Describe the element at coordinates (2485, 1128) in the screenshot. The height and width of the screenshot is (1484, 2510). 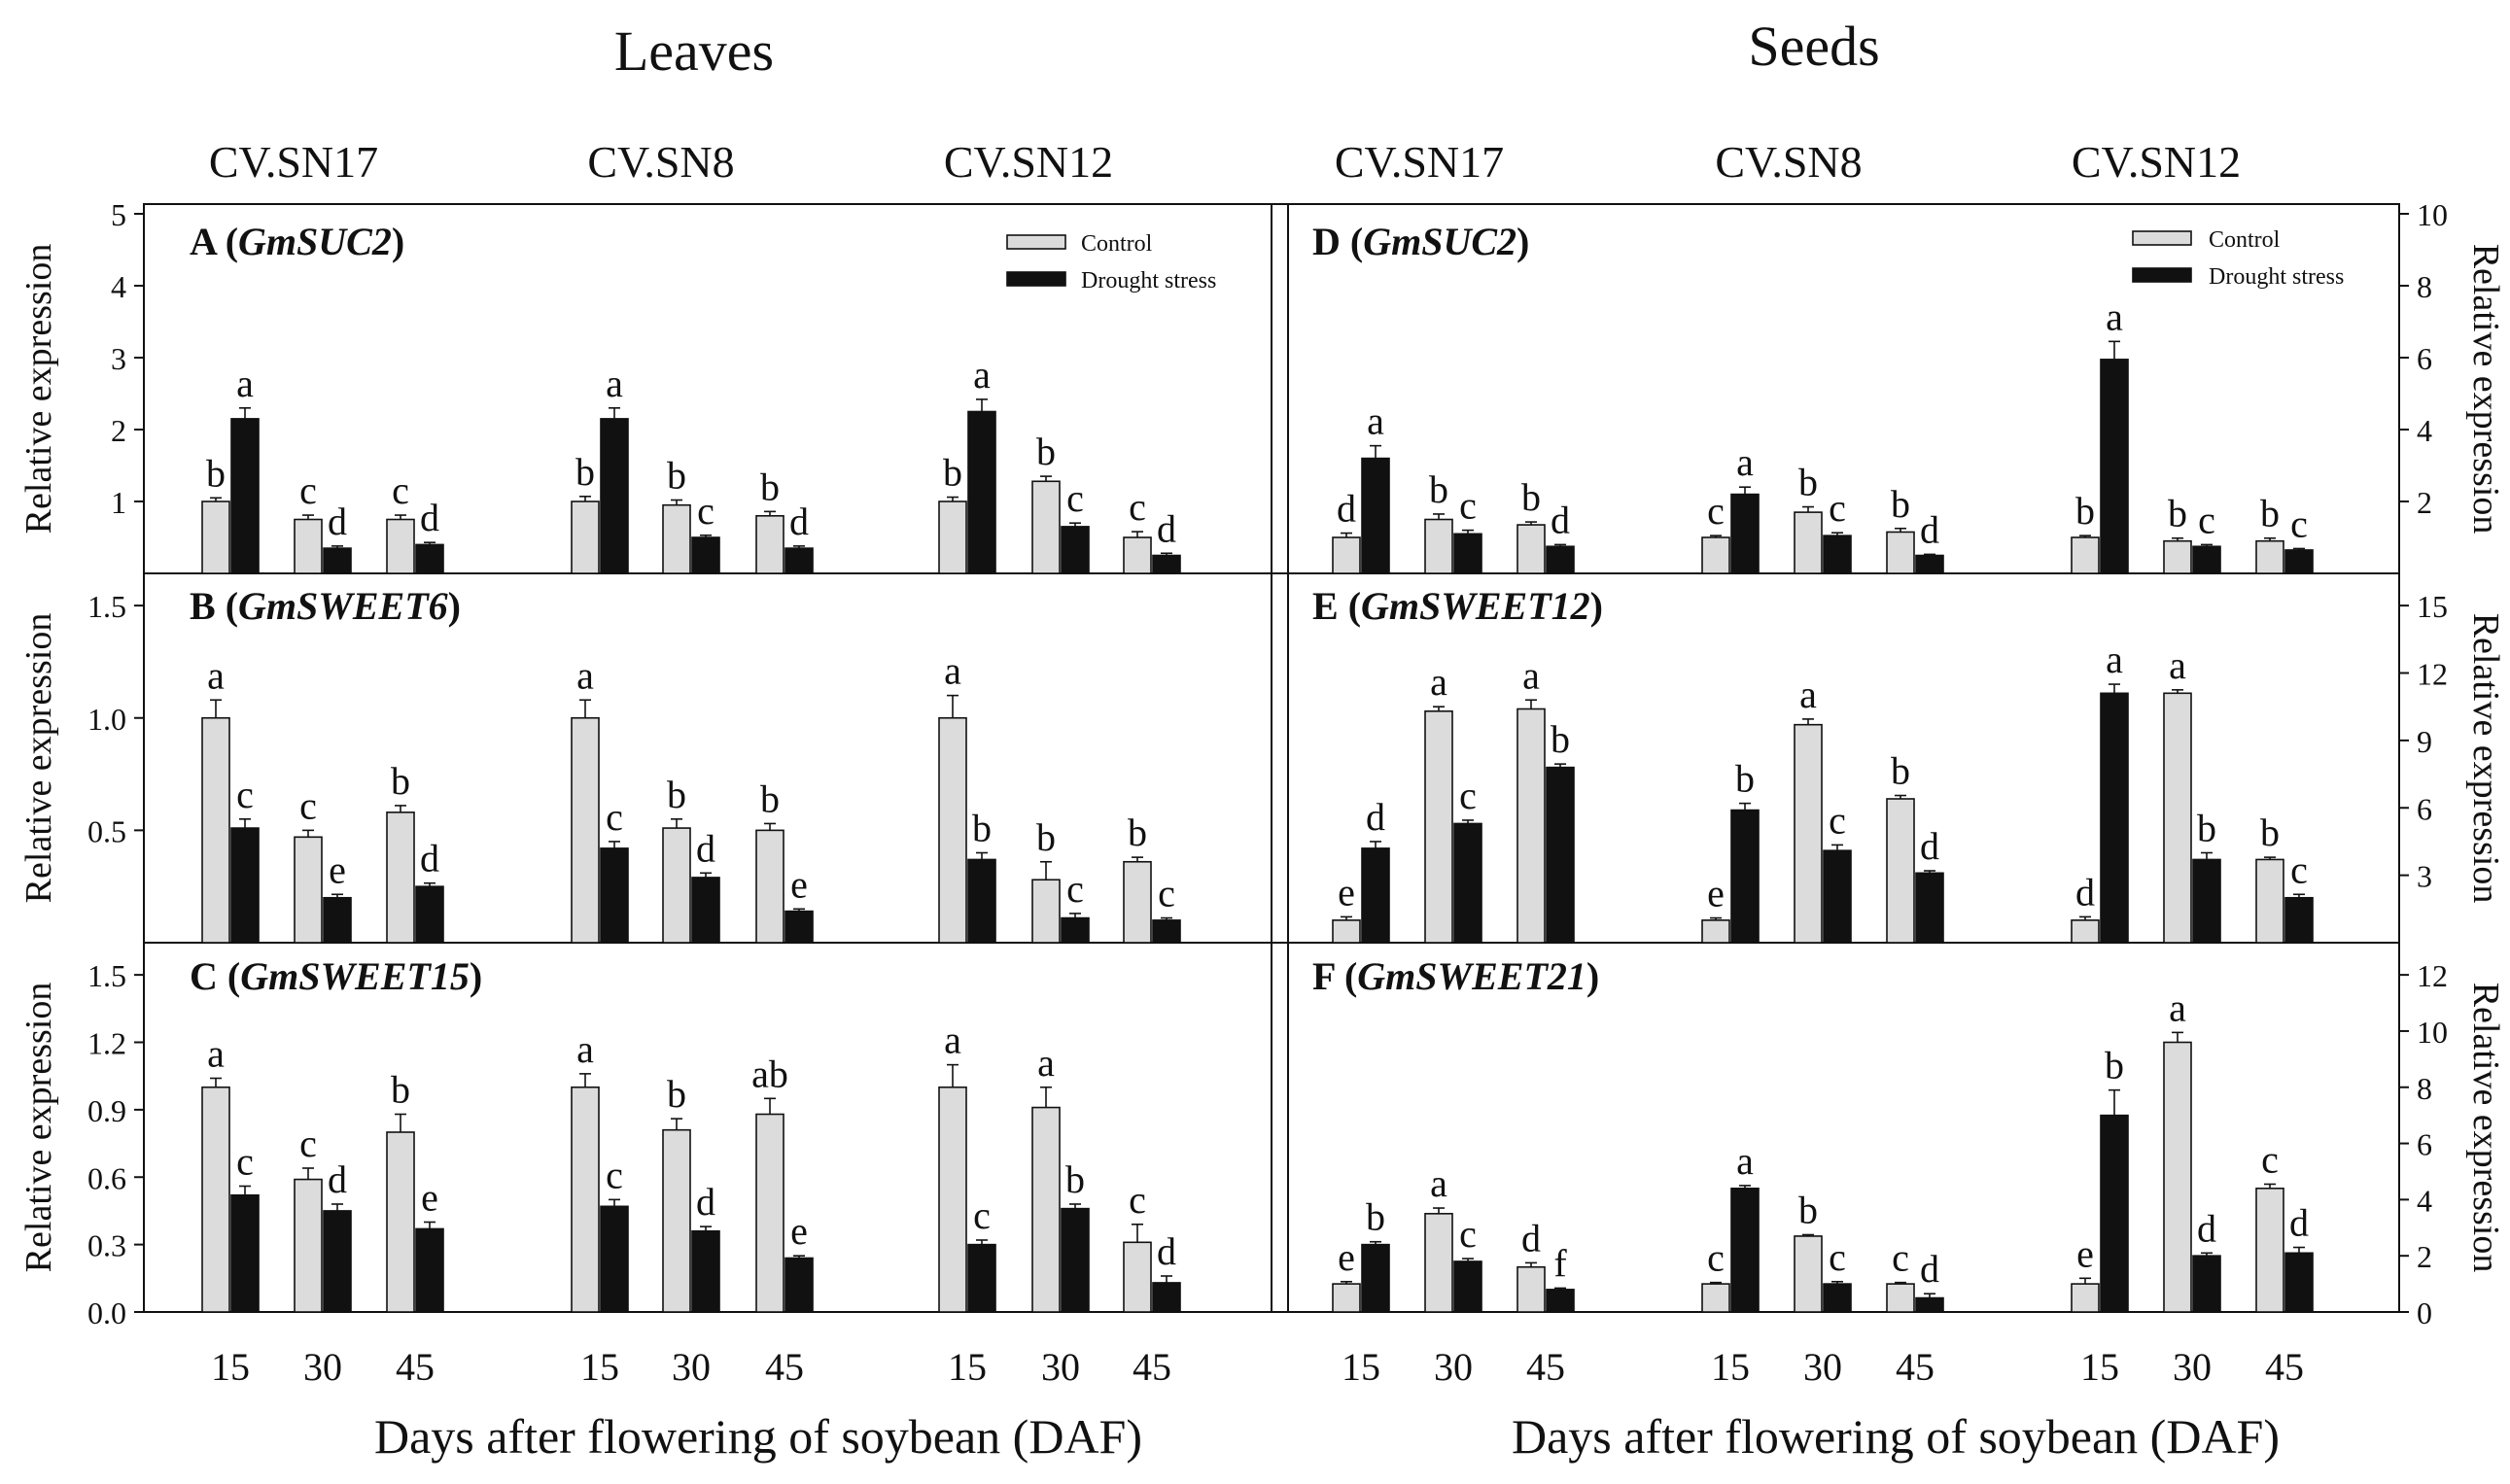
I see `y-axis-label-f: Relative expression` at that location.